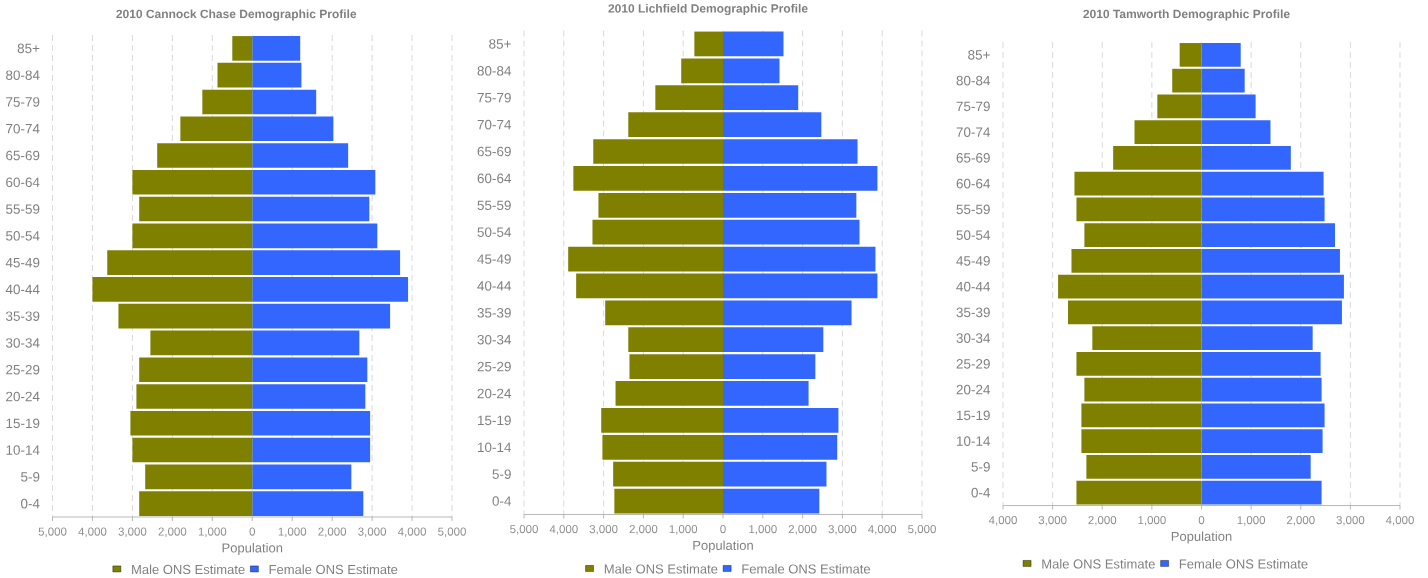 Image resolution: width=1428 pixels, height=578 pixels. I want to click on chart-title: 2010 Cannock Chase Demographic Profile, so click(236, 15).